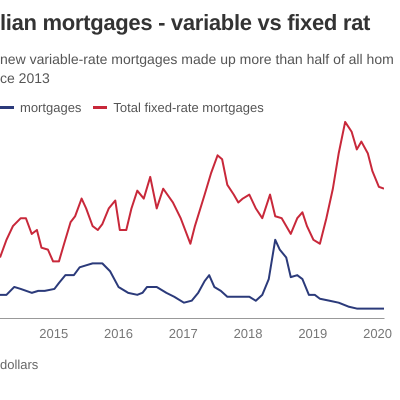 This screenshot has width=400, height=400. What do you see at coordinates (118, 333) in the screenshot?
I see `x-tick-label: 2016` at bounding box center [118, 333].